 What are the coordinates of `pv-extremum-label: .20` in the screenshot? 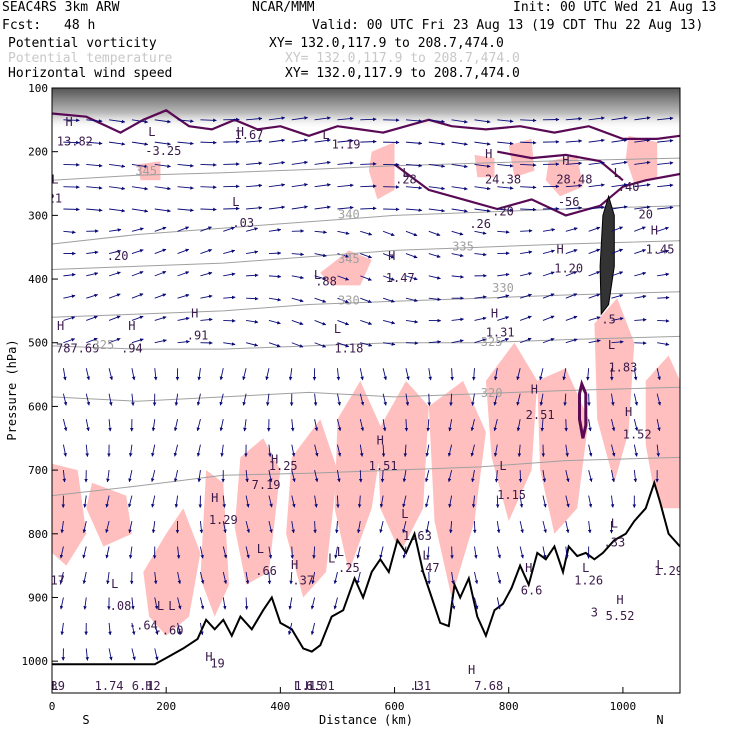 It's located at (118, 256).